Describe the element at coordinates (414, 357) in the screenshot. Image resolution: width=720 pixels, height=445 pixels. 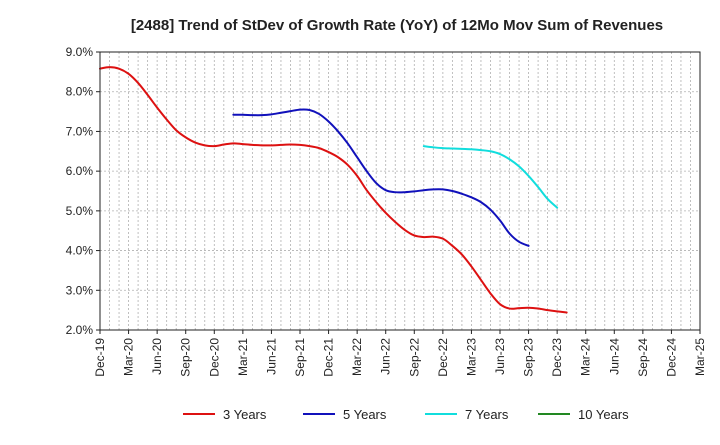
I see `x-tick-label: Sep-22` at that location.